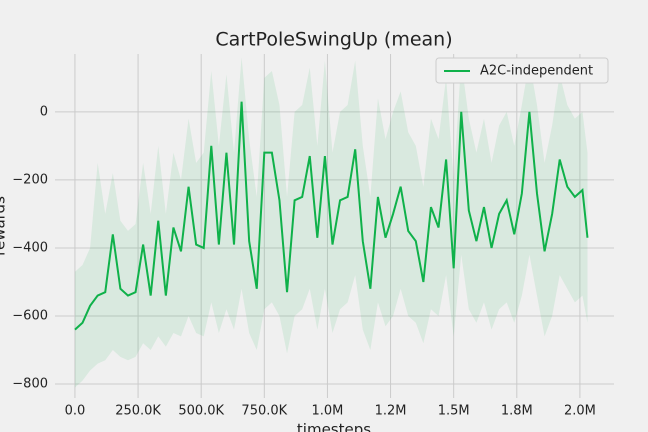 The image size is (648, 432). Describe the element at coordinates (580, 411) in the screenshot. I see `x-tick-label: 2.0M` at that location.